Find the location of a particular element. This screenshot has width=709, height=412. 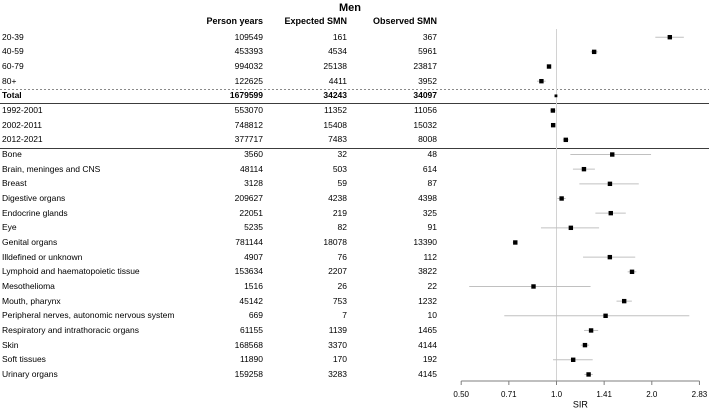

person-years-value: 4907 is located at coordinates (253, 256).